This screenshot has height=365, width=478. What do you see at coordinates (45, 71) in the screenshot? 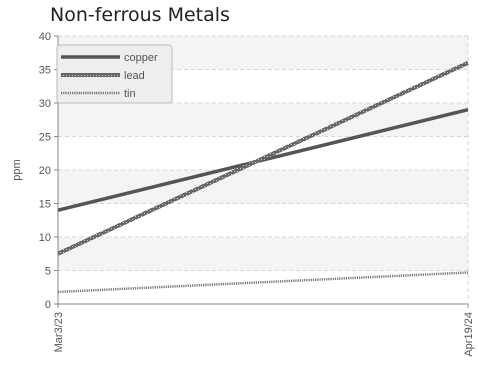
I see `y-tick-label: 35` at bounding box center [45, 71].